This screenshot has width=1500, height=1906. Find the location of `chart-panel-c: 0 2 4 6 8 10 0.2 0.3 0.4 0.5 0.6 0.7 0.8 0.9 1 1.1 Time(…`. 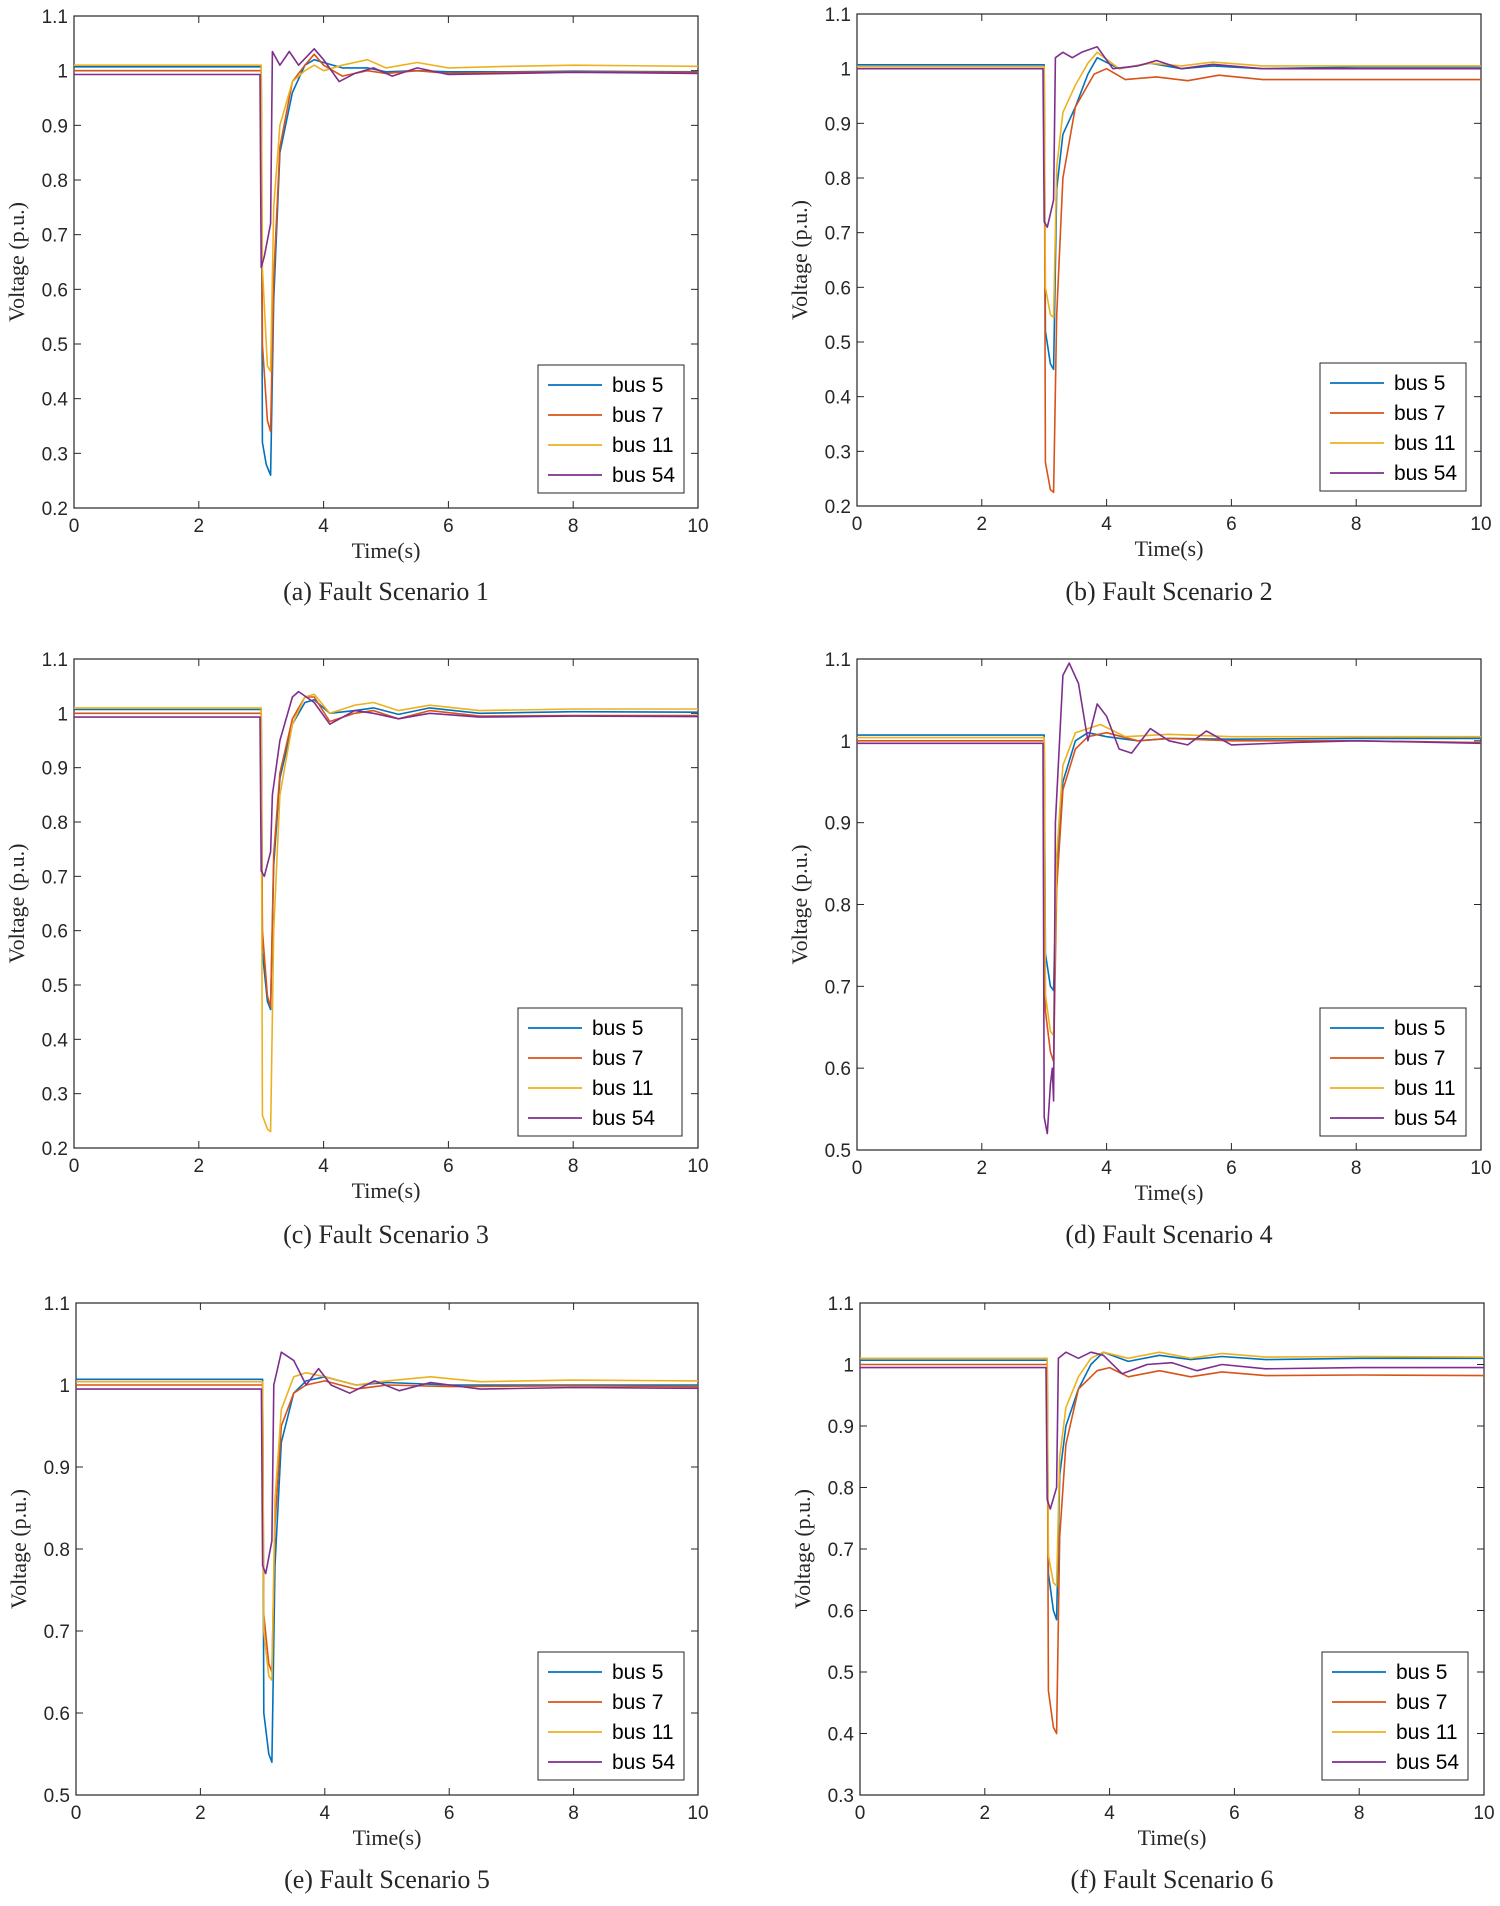

chart-panel-c: 0 2 4 6 8 10 0.2 0.3 0.4 0.5 0.6 0.7 0.8 0.9 1 1.1 Time(… is located at coordinates (356, 949).